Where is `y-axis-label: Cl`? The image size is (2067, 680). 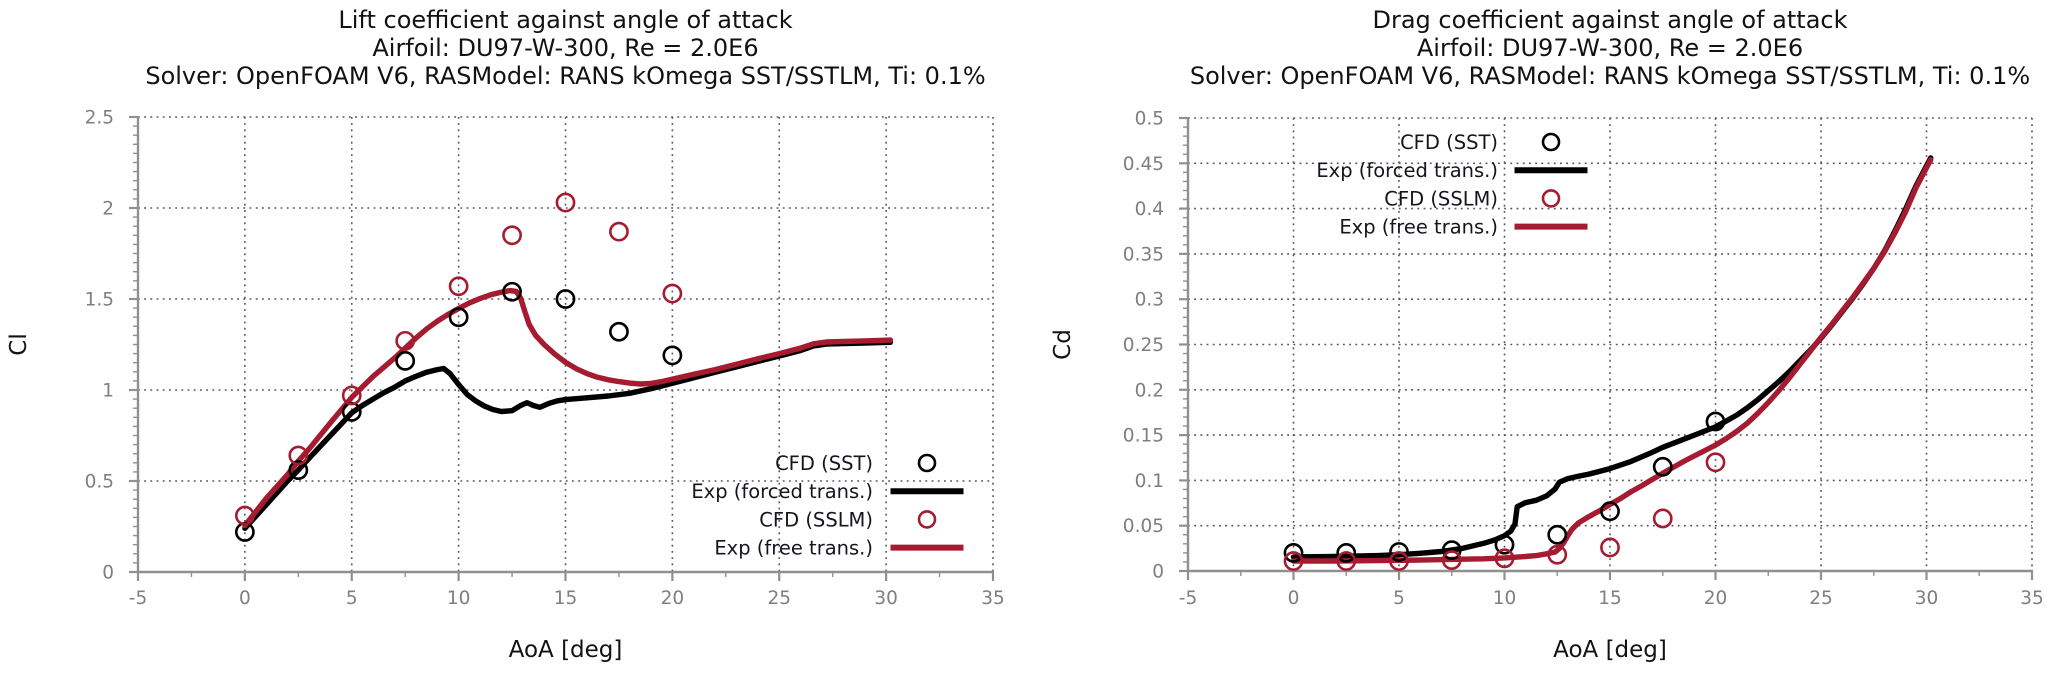 y-axis-label: Cl is located at coordinates (19, 344).